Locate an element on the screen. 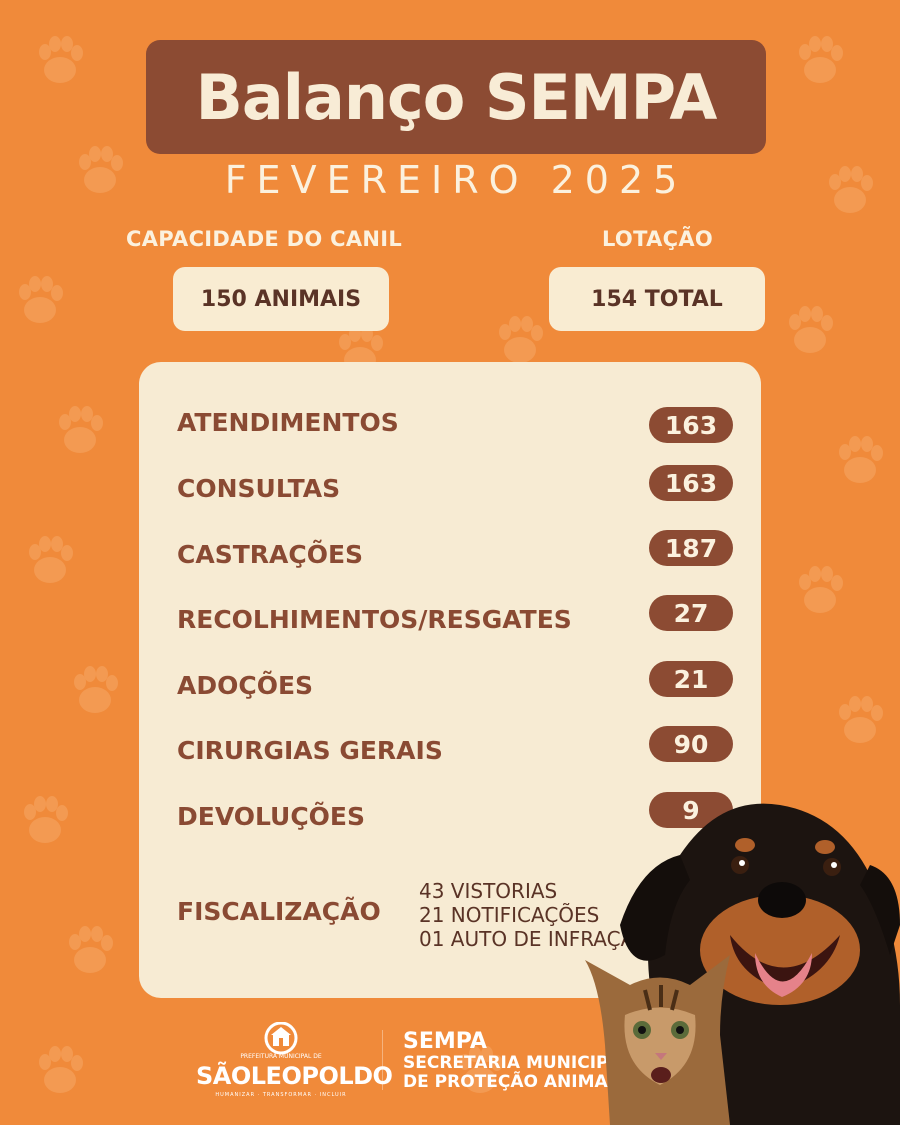 Image resolution: width=900 pixels, height=1125 pixels. occupancy-value: 154 TOTAL is located at coordinates (657, 299).